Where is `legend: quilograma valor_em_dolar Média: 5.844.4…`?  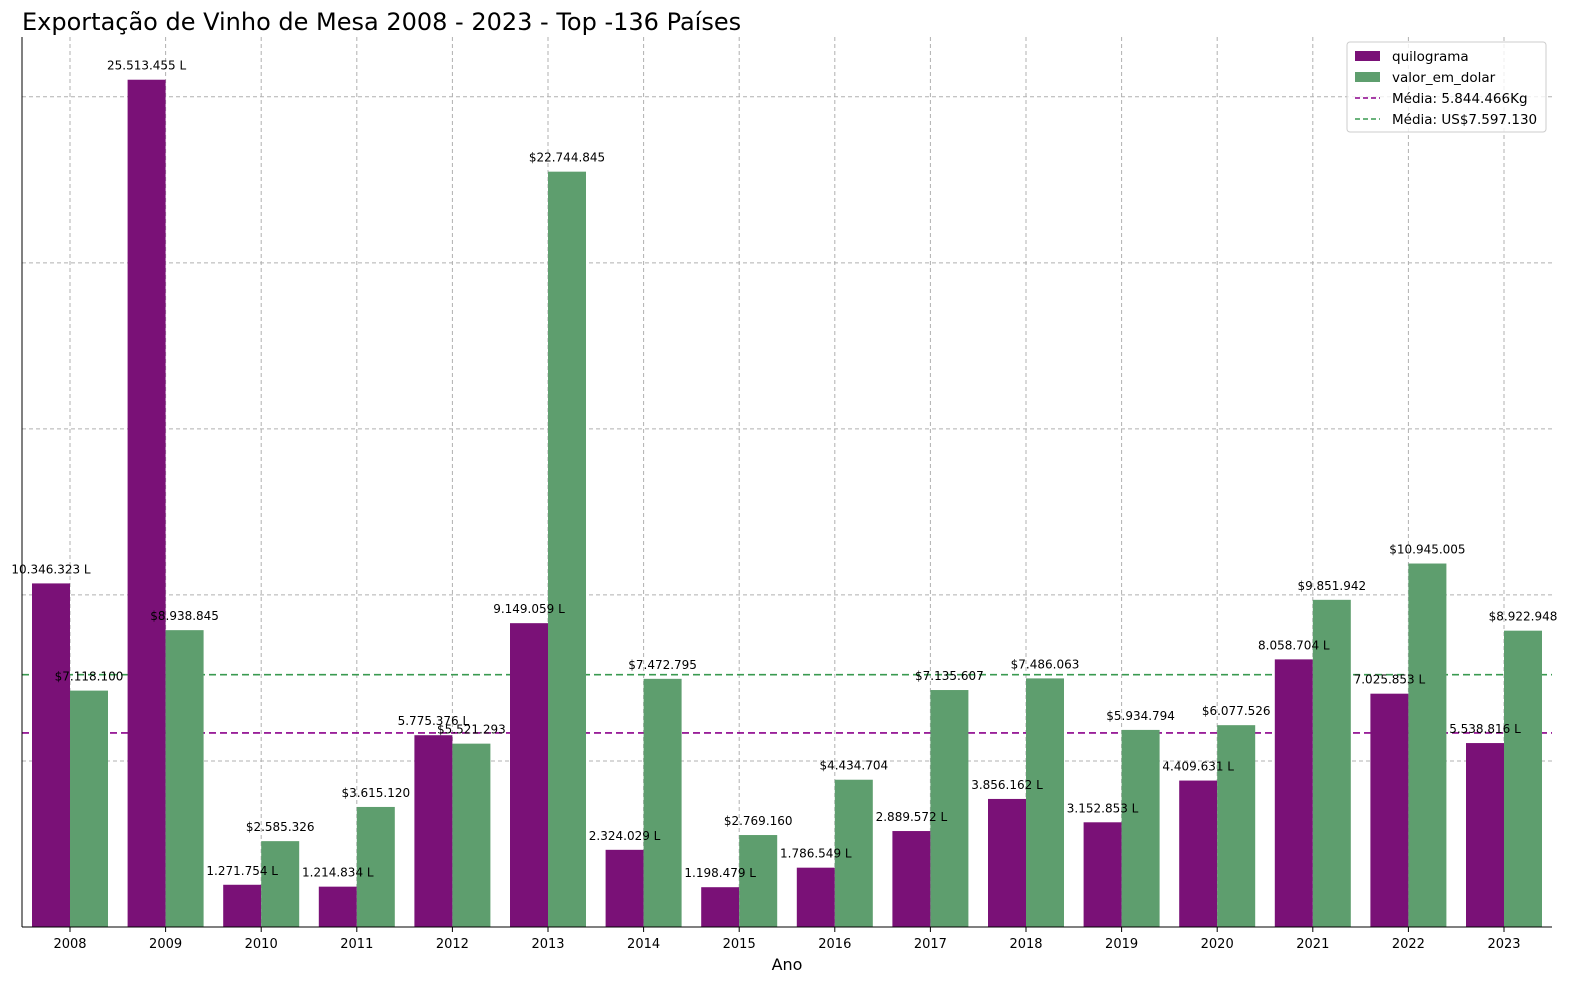 legend: quilograma valor_em_dolar Média: 5.844.4… is located at coordinates (1446, 87).